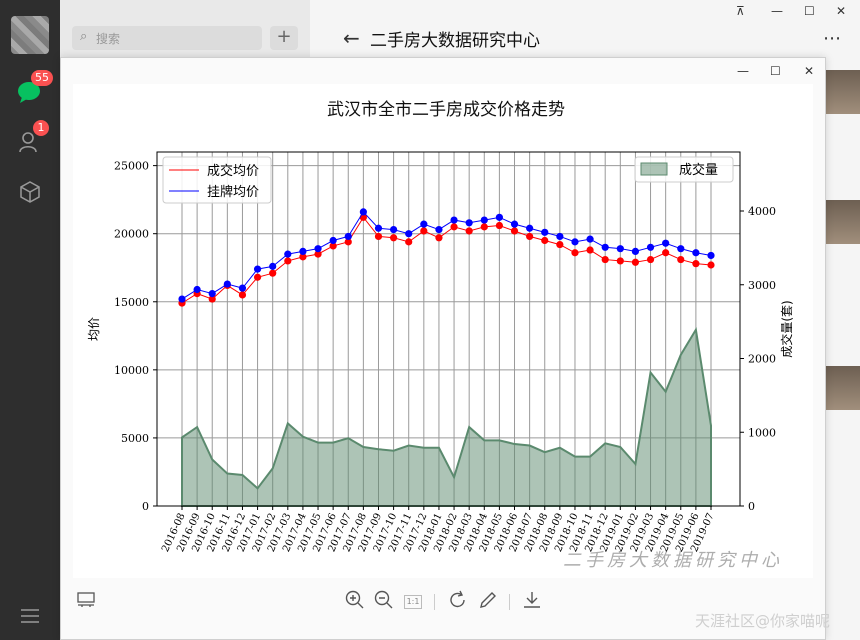 Image resolution: width=860 pixels, height=640 pixels. What do you see at coordinates (775, 71) in the screenshot?
I see `viewer-maximize-button: ☐` at bounding box center [775, 71].